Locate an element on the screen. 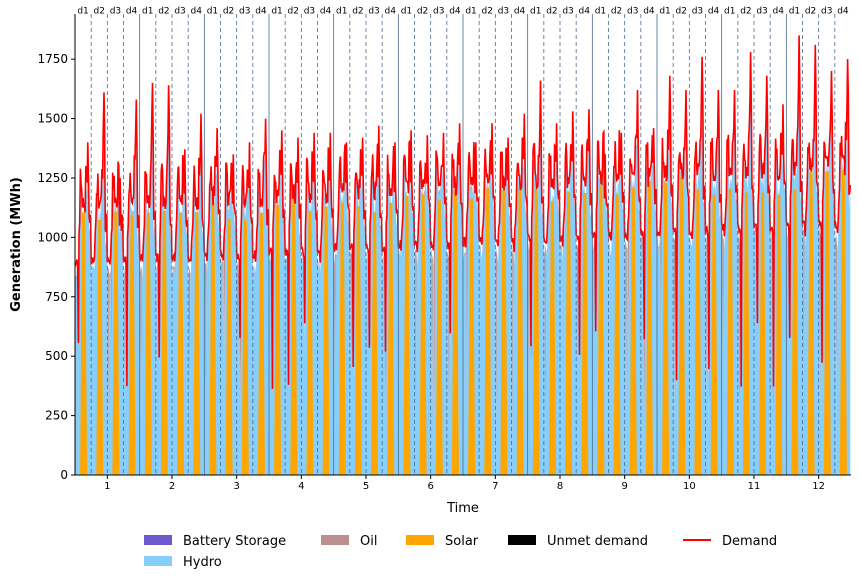 The image size is (859, 584). y-tick-label: 0 is located at coordinates (64, 475).